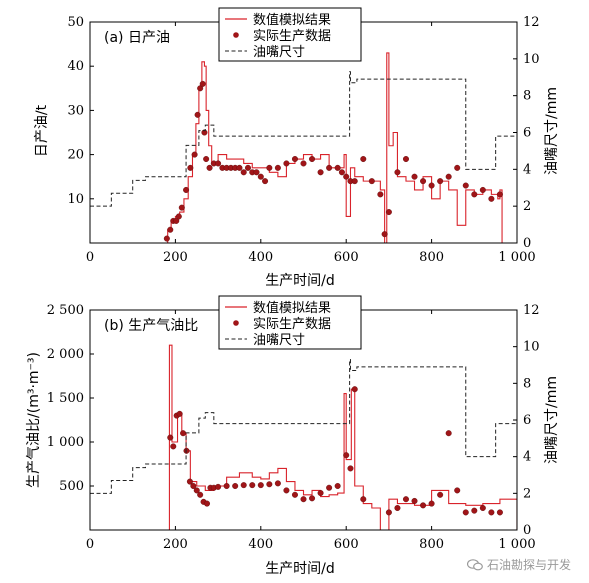 This screenshot has width=589, height=583. I want to click on legend-label: 油嘴尺寸, so click(279, 340).